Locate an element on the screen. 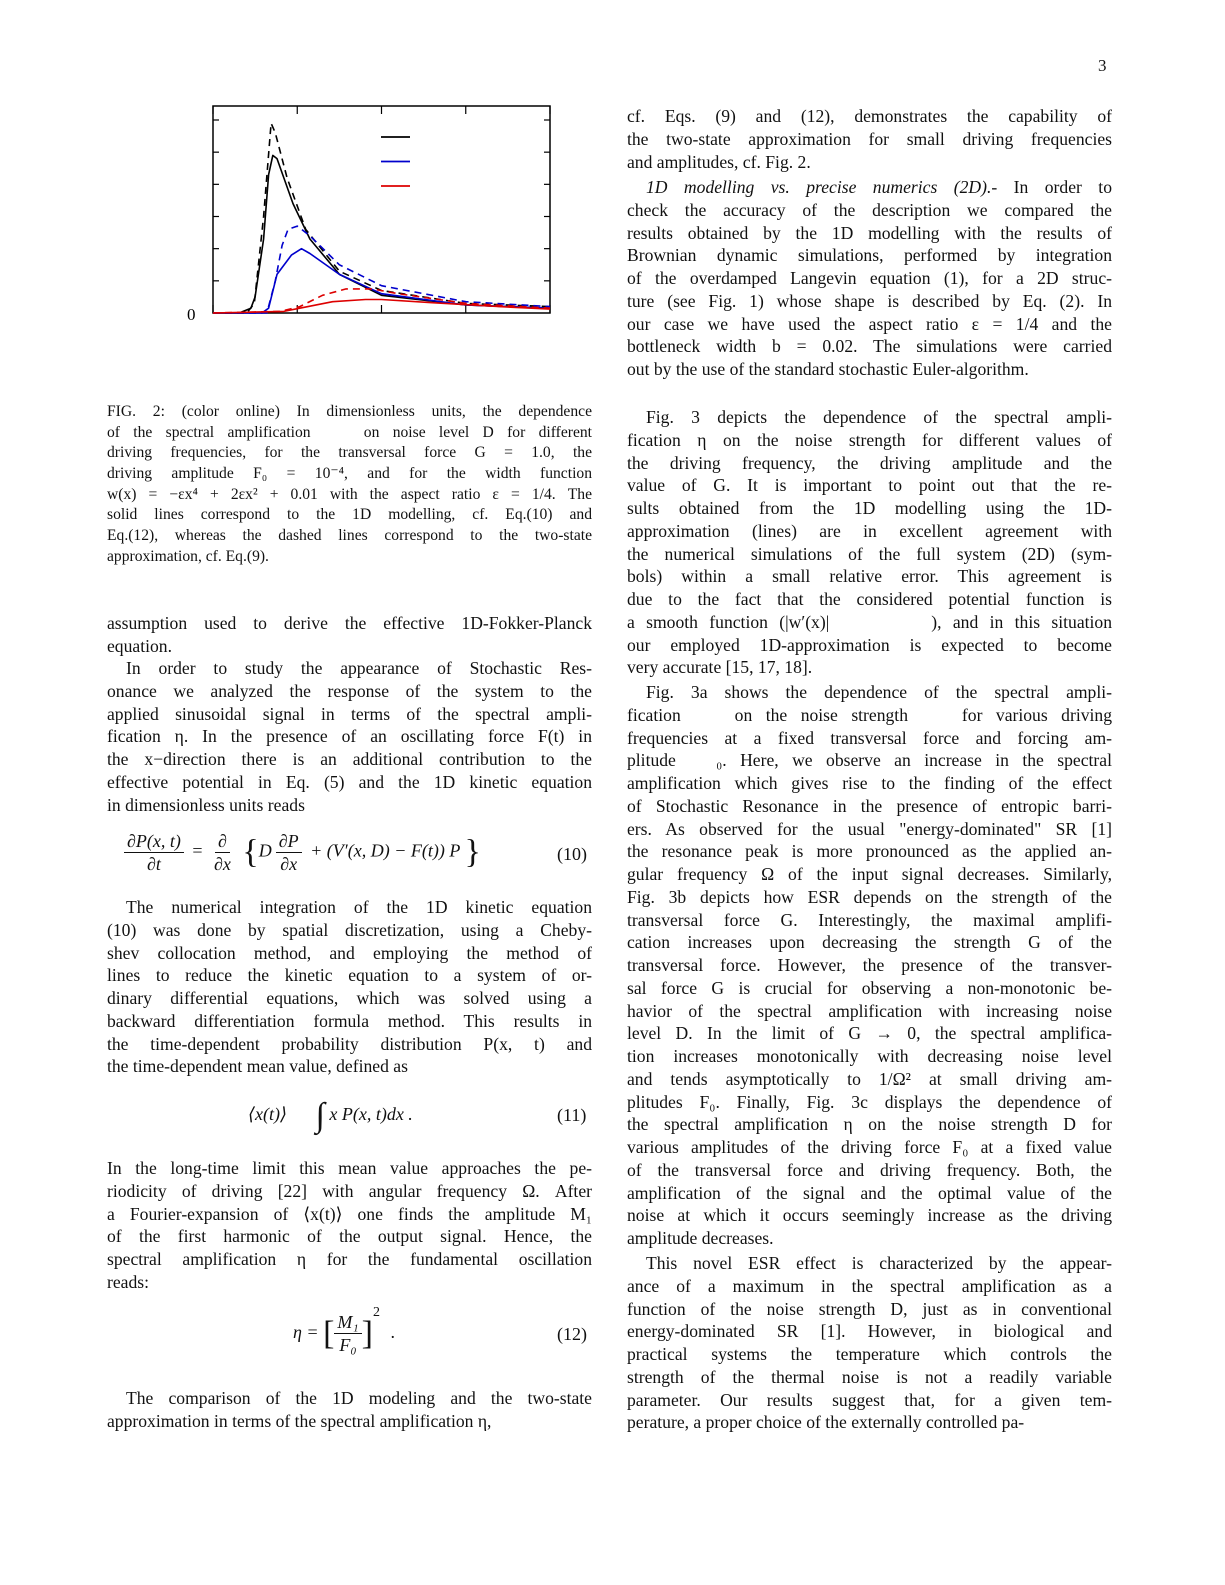 The width and height of the screenshot is (1225, 1585). eq12-open-bracket: [ is located at coordinates (329, 1333).